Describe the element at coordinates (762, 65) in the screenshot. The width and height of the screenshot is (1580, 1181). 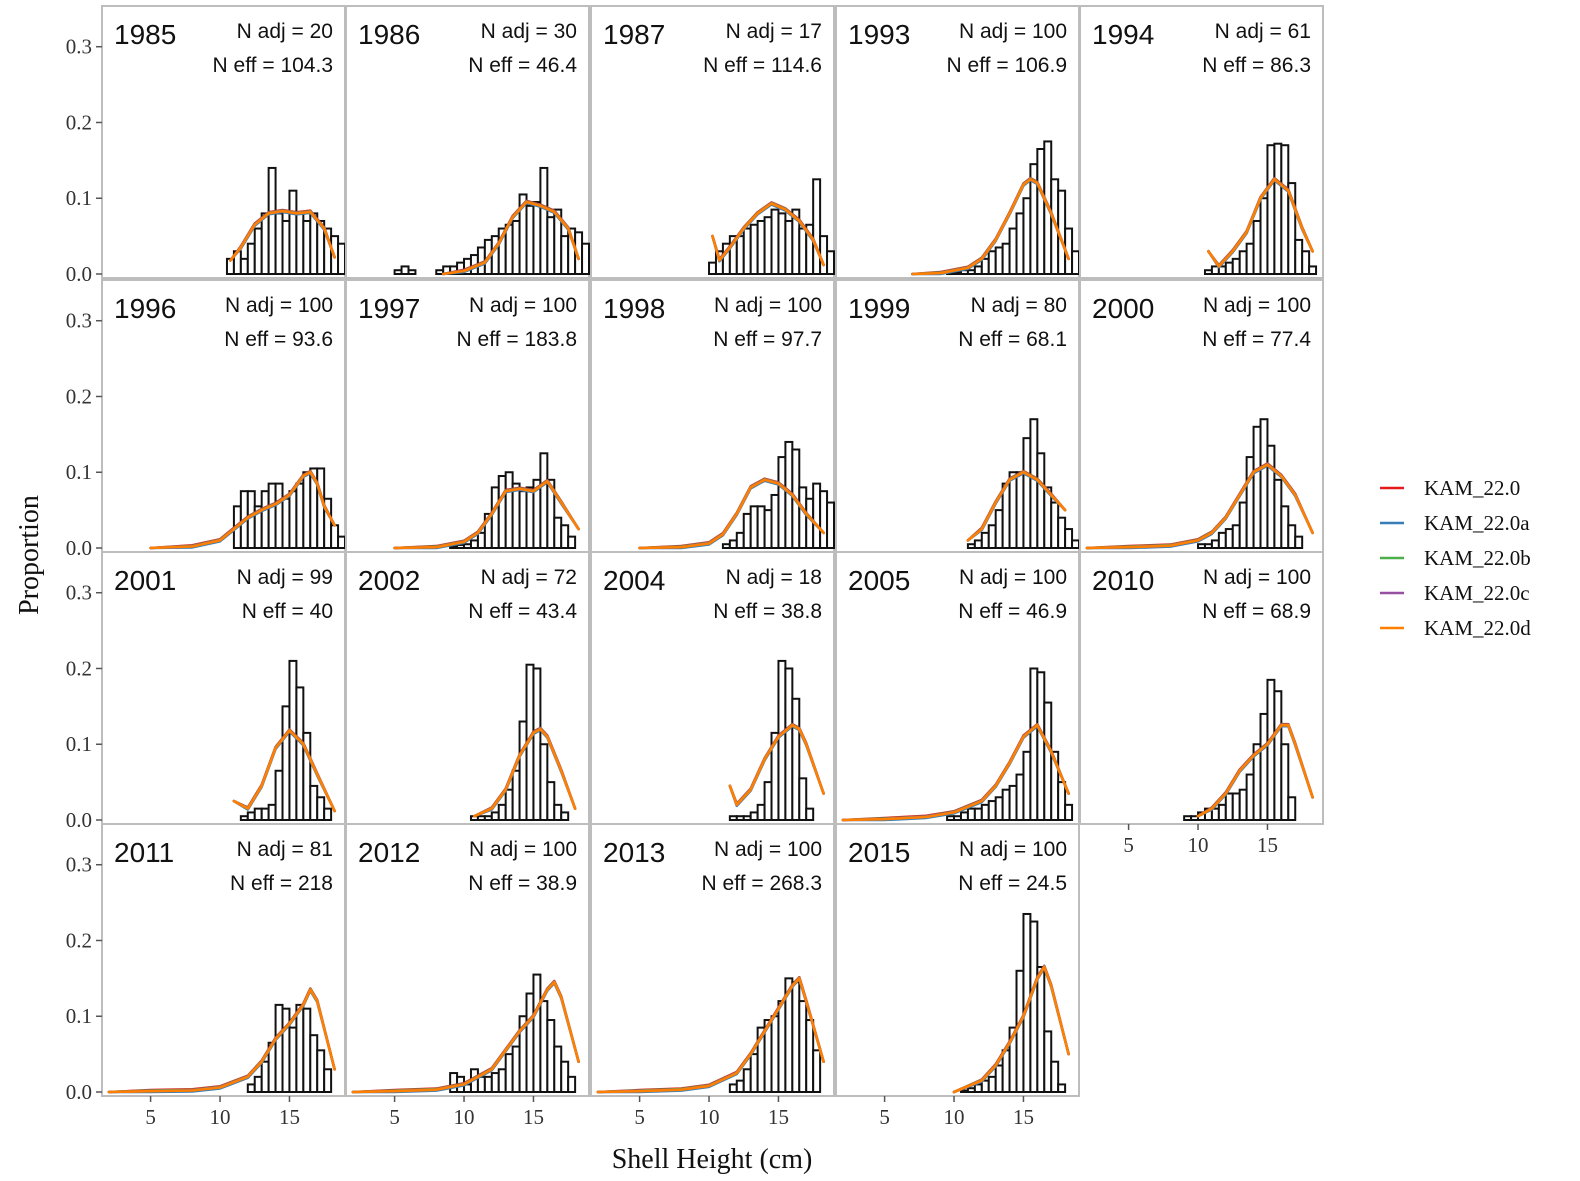
I see `n-eff-label: N eff = 114.6` at that location.